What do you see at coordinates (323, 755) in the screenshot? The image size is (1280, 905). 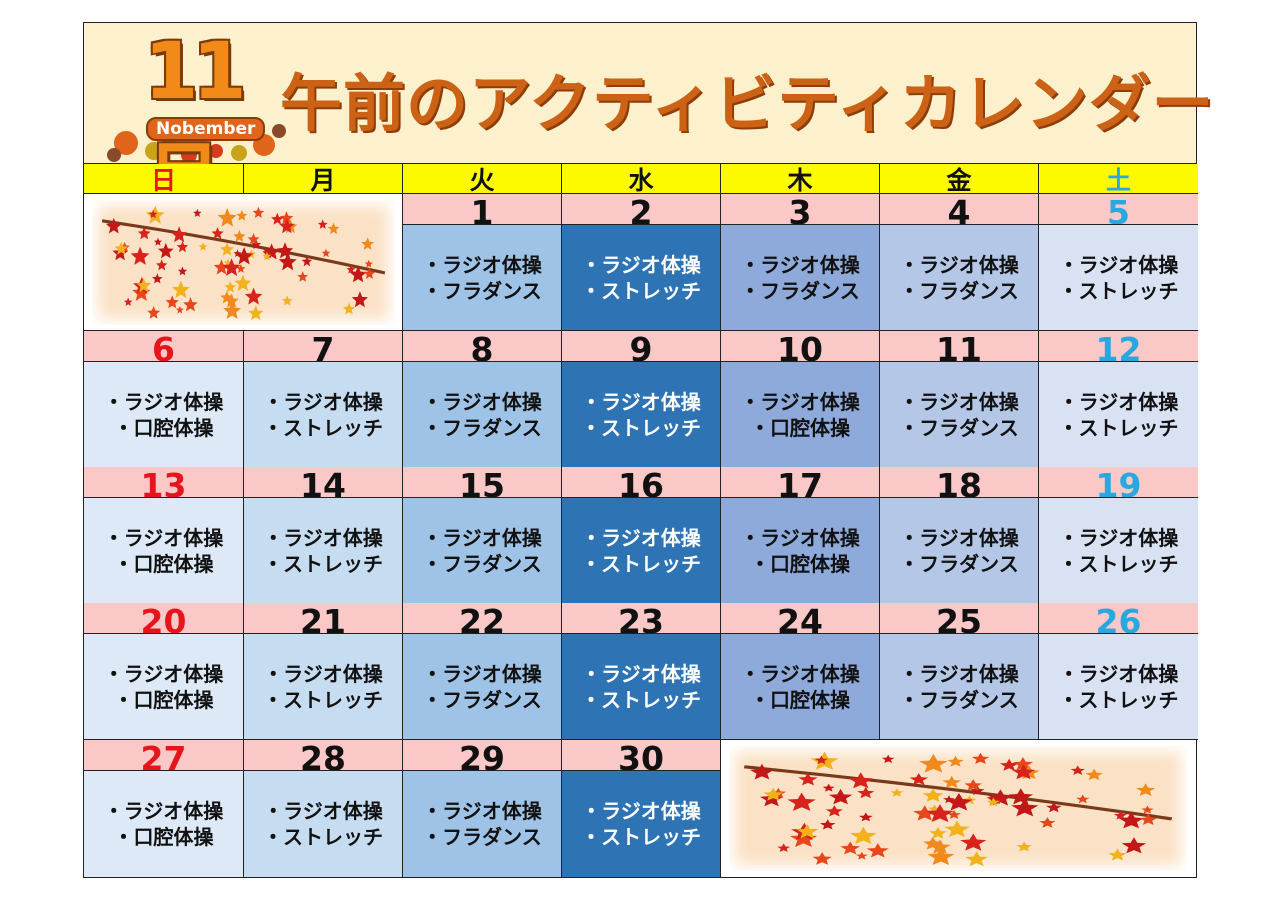 I see `date-number: 28` at bounding box center [323, 755].